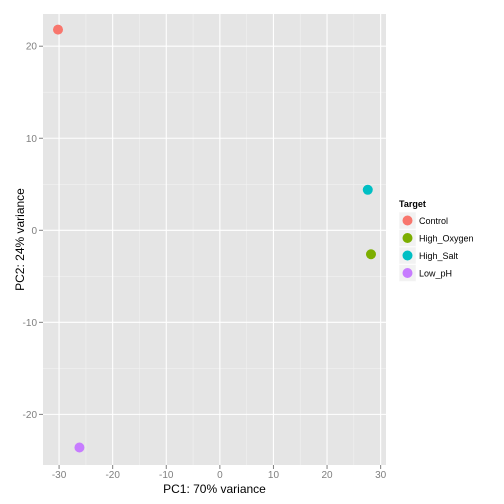 This screenshot has width=504, height=504. Describe the element at coordinates (59, 475) in the screenshot. I see `x-axis-tick-label: -30` at that location.